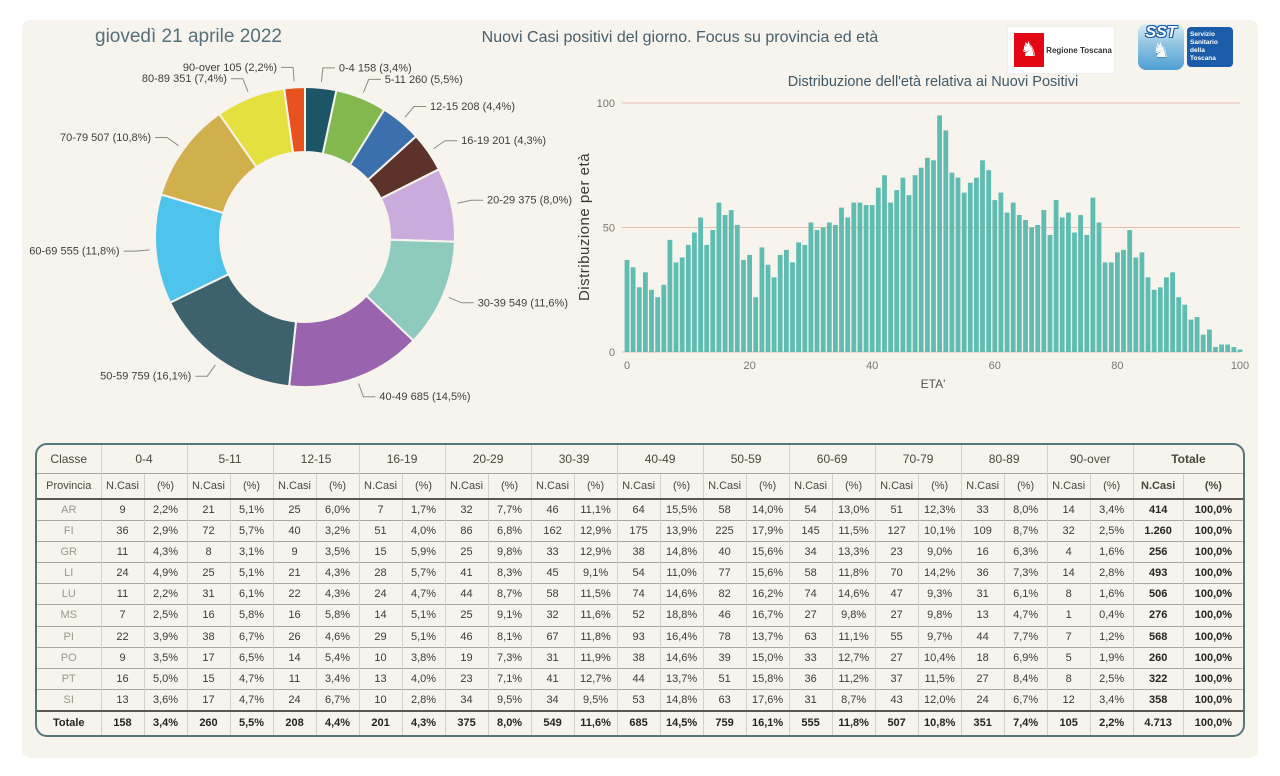 This screenshot has height=776, width=1280. What do you see at coordinates (466, 636) in the screenshot?
I see `table-cell: 46` at bounding box center [466, 636].